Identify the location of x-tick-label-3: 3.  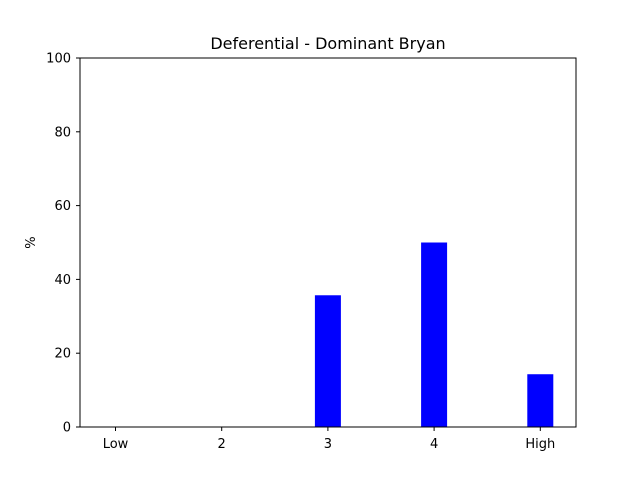
(328, 444).